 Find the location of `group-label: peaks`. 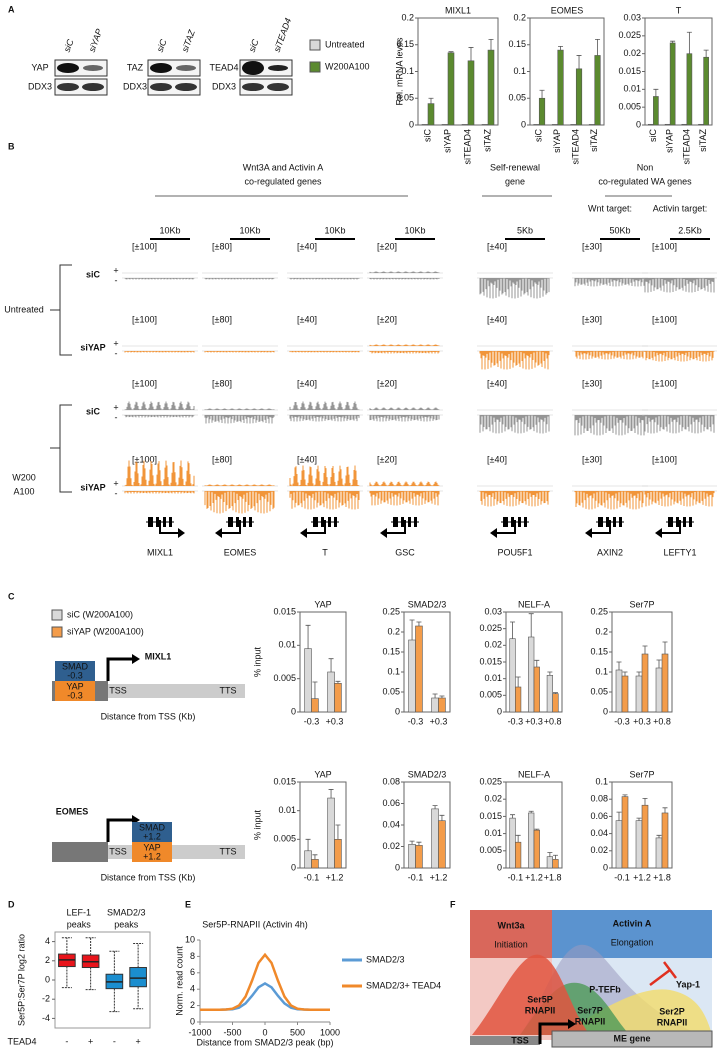

group-label: peaks is located at coordinates (79, 924).